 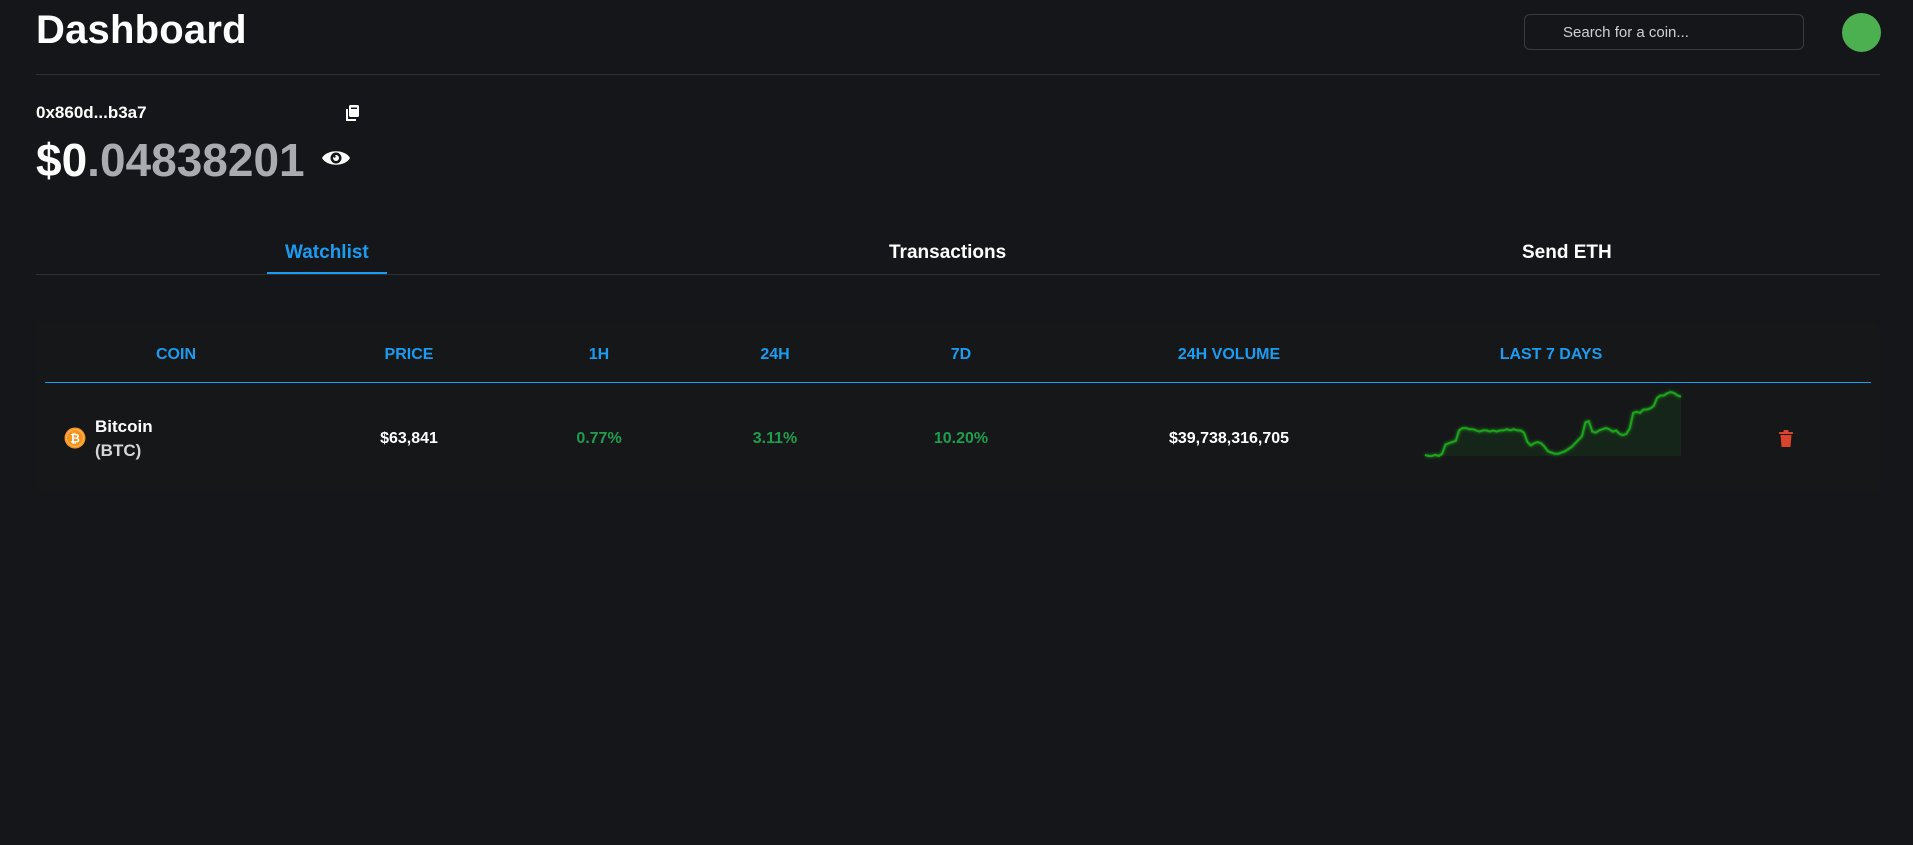 I want to click on sparkline-line, so click(x=1553, y=424).